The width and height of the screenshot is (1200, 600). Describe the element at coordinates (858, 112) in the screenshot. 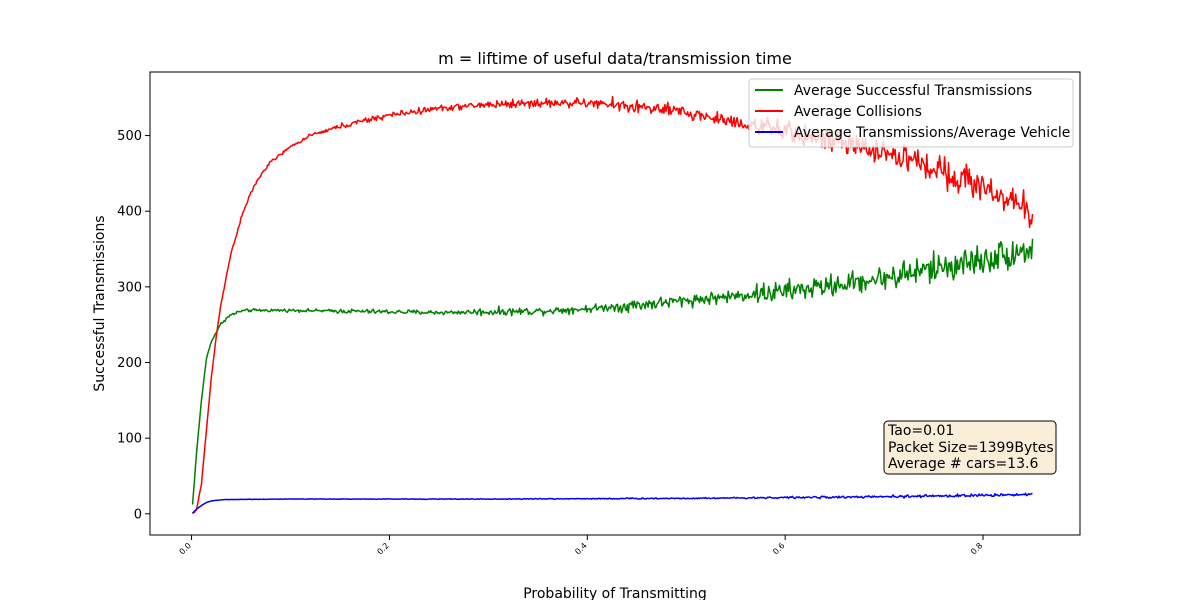

I see `legend-label: Average Collisions` at that location.